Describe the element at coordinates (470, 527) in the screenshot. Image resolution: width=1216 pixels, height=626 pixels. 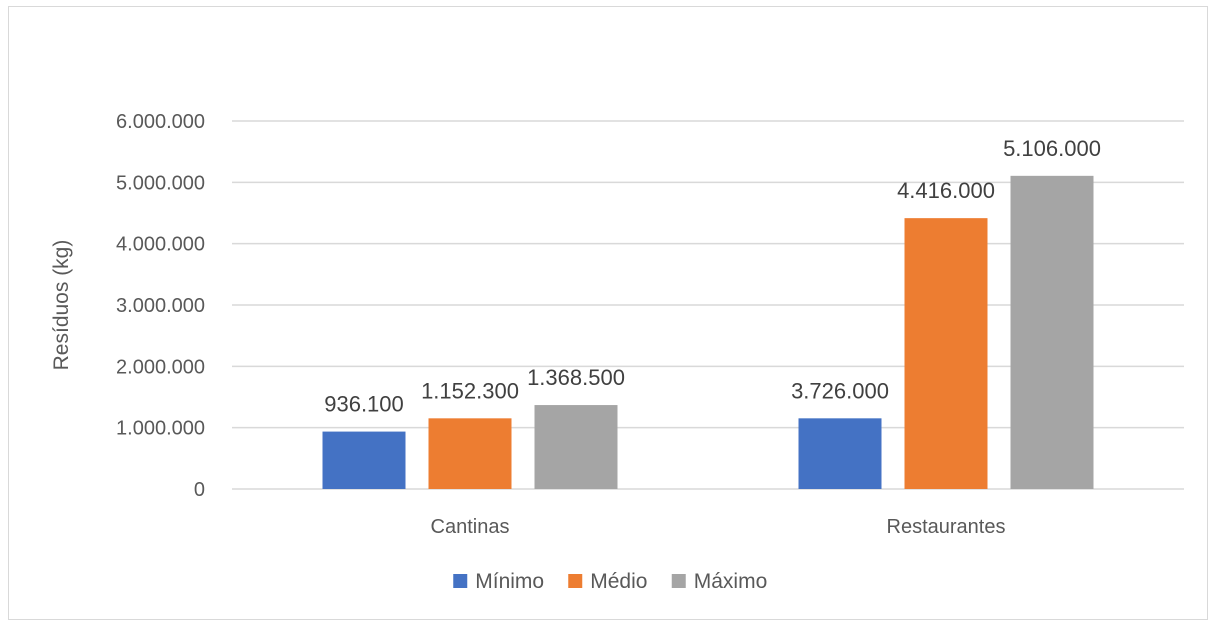
I see `category-label: Cantinas` at that location.